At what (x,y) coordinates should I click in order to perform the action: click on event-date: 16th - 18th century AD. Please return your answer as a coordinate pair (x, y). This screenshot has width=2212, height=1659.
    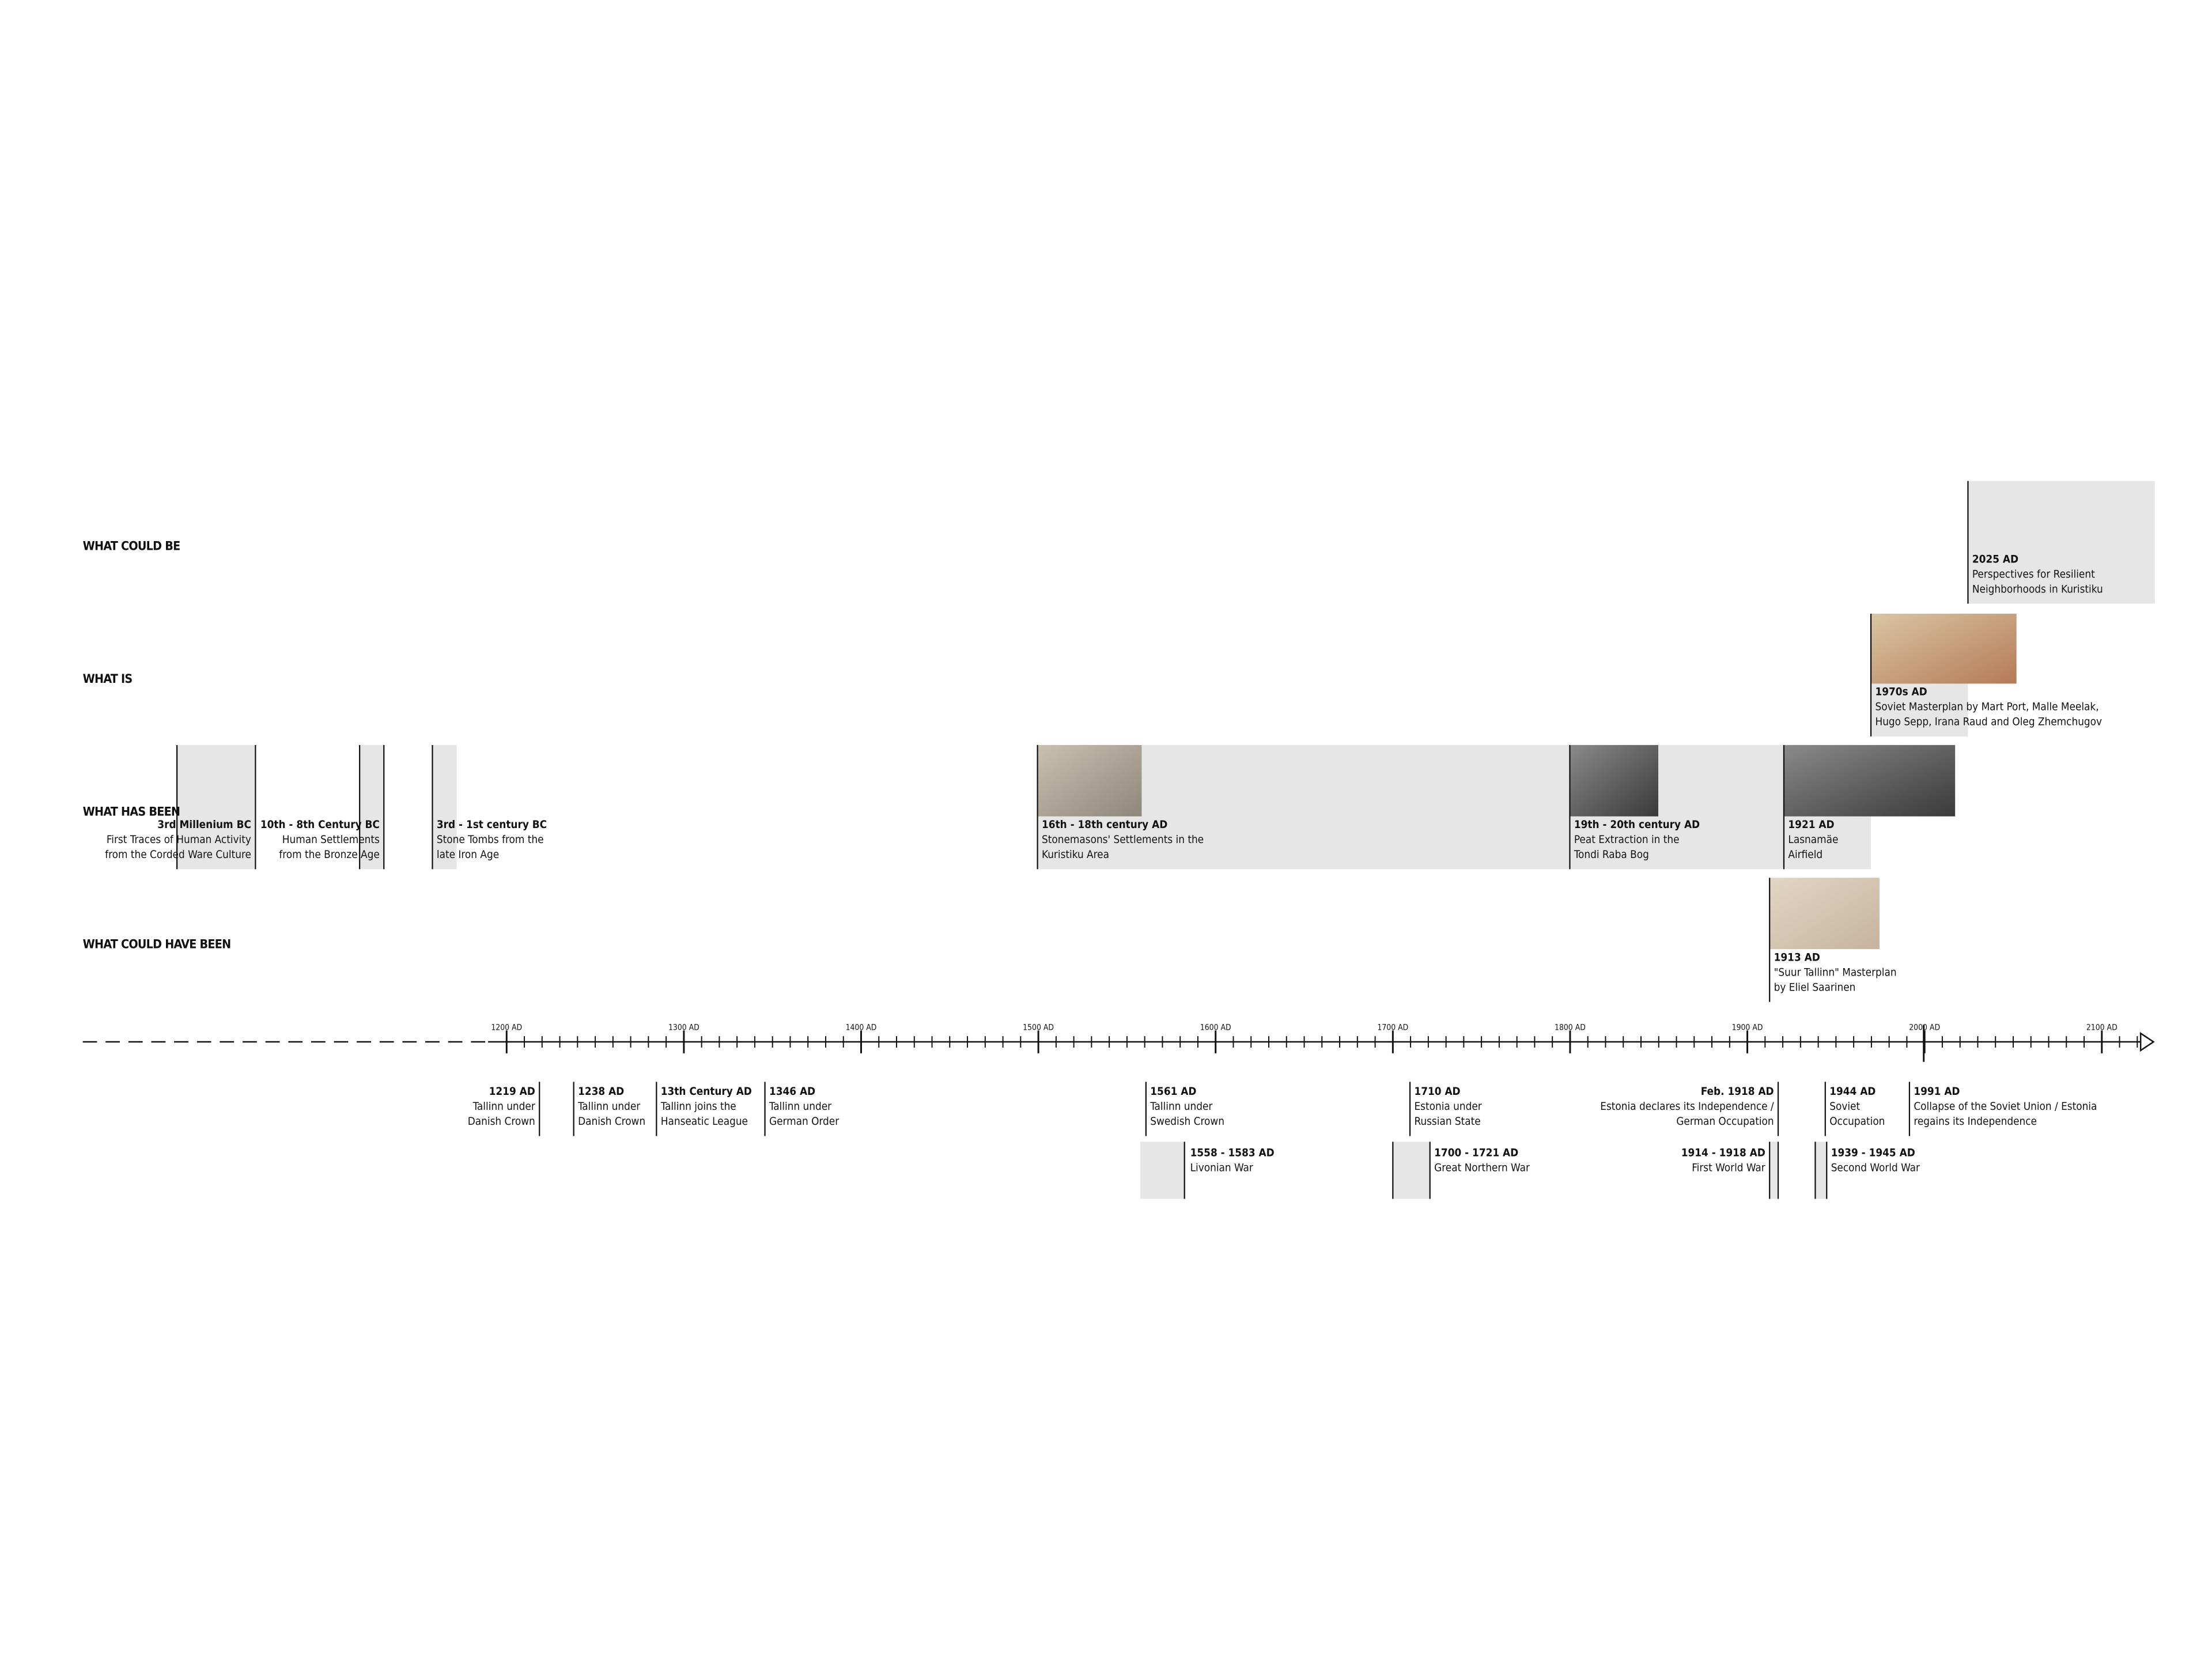
    Looking at the image, I should click on (1104, 825).